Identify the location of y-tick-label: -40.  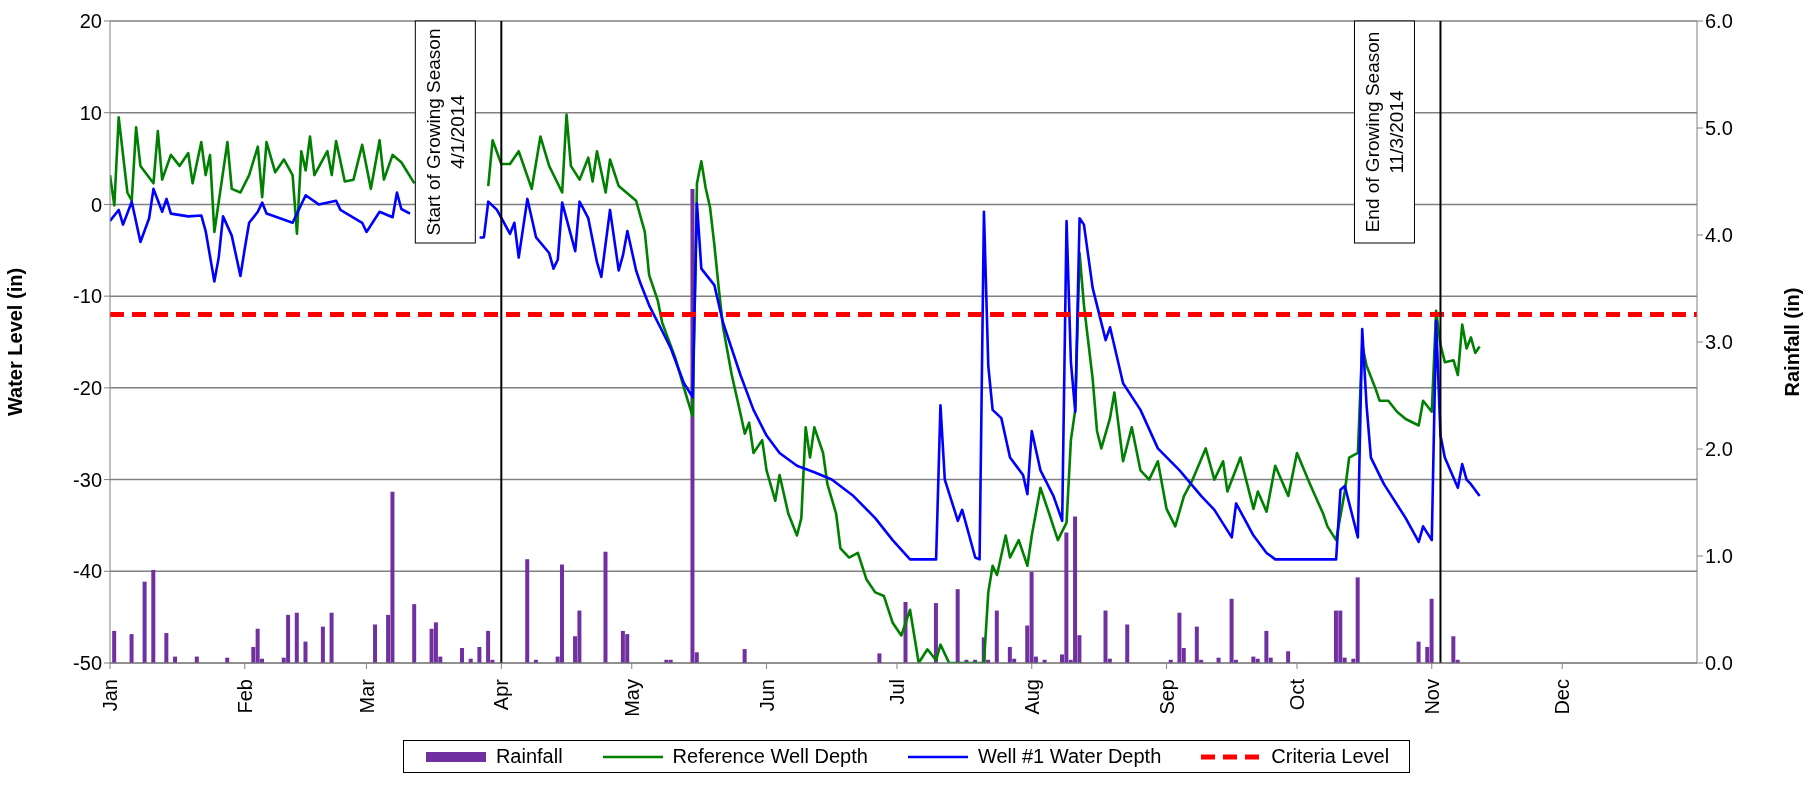
(87, 571).